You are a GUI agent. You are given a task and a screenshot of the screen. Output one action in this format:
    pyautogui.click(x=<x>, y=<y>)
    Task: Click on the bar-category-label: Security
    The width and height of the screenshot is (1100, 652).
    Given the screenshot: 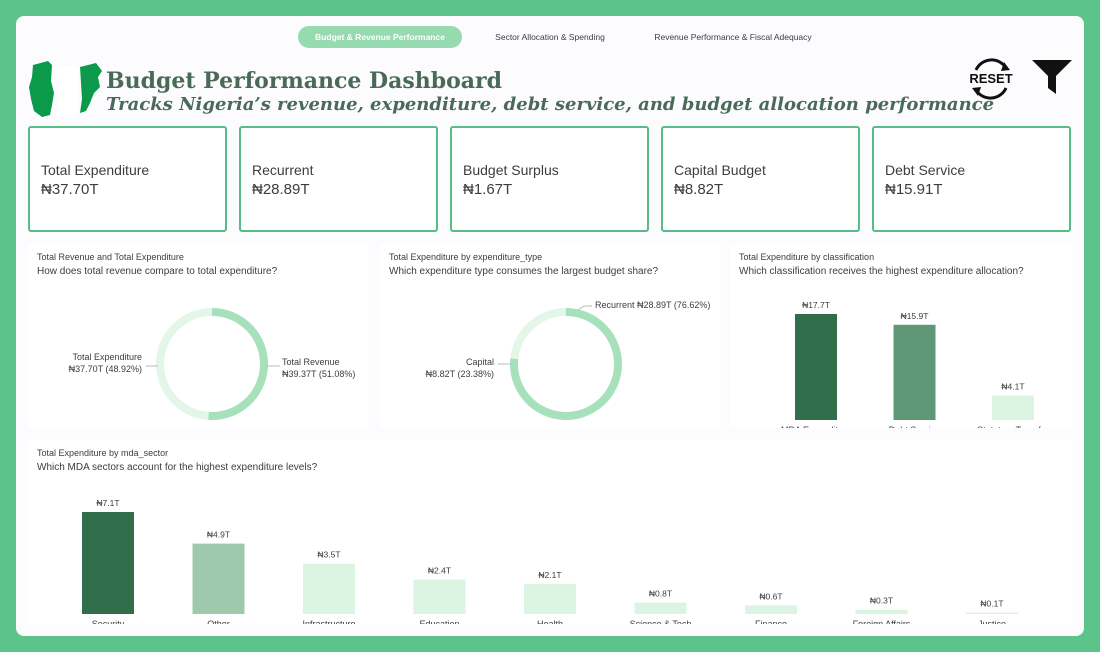 What is the action you would take?
    pyautogui.click(x=108, y=621)
    